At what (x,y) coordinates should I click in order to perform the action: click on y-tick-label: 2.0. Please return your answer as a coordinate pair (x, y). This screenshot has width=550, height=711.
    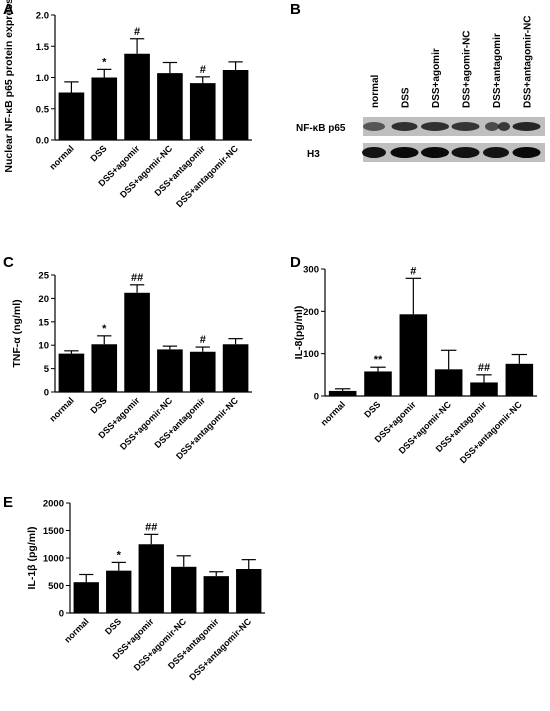
    Looking at the image, I should click on (42, 16).